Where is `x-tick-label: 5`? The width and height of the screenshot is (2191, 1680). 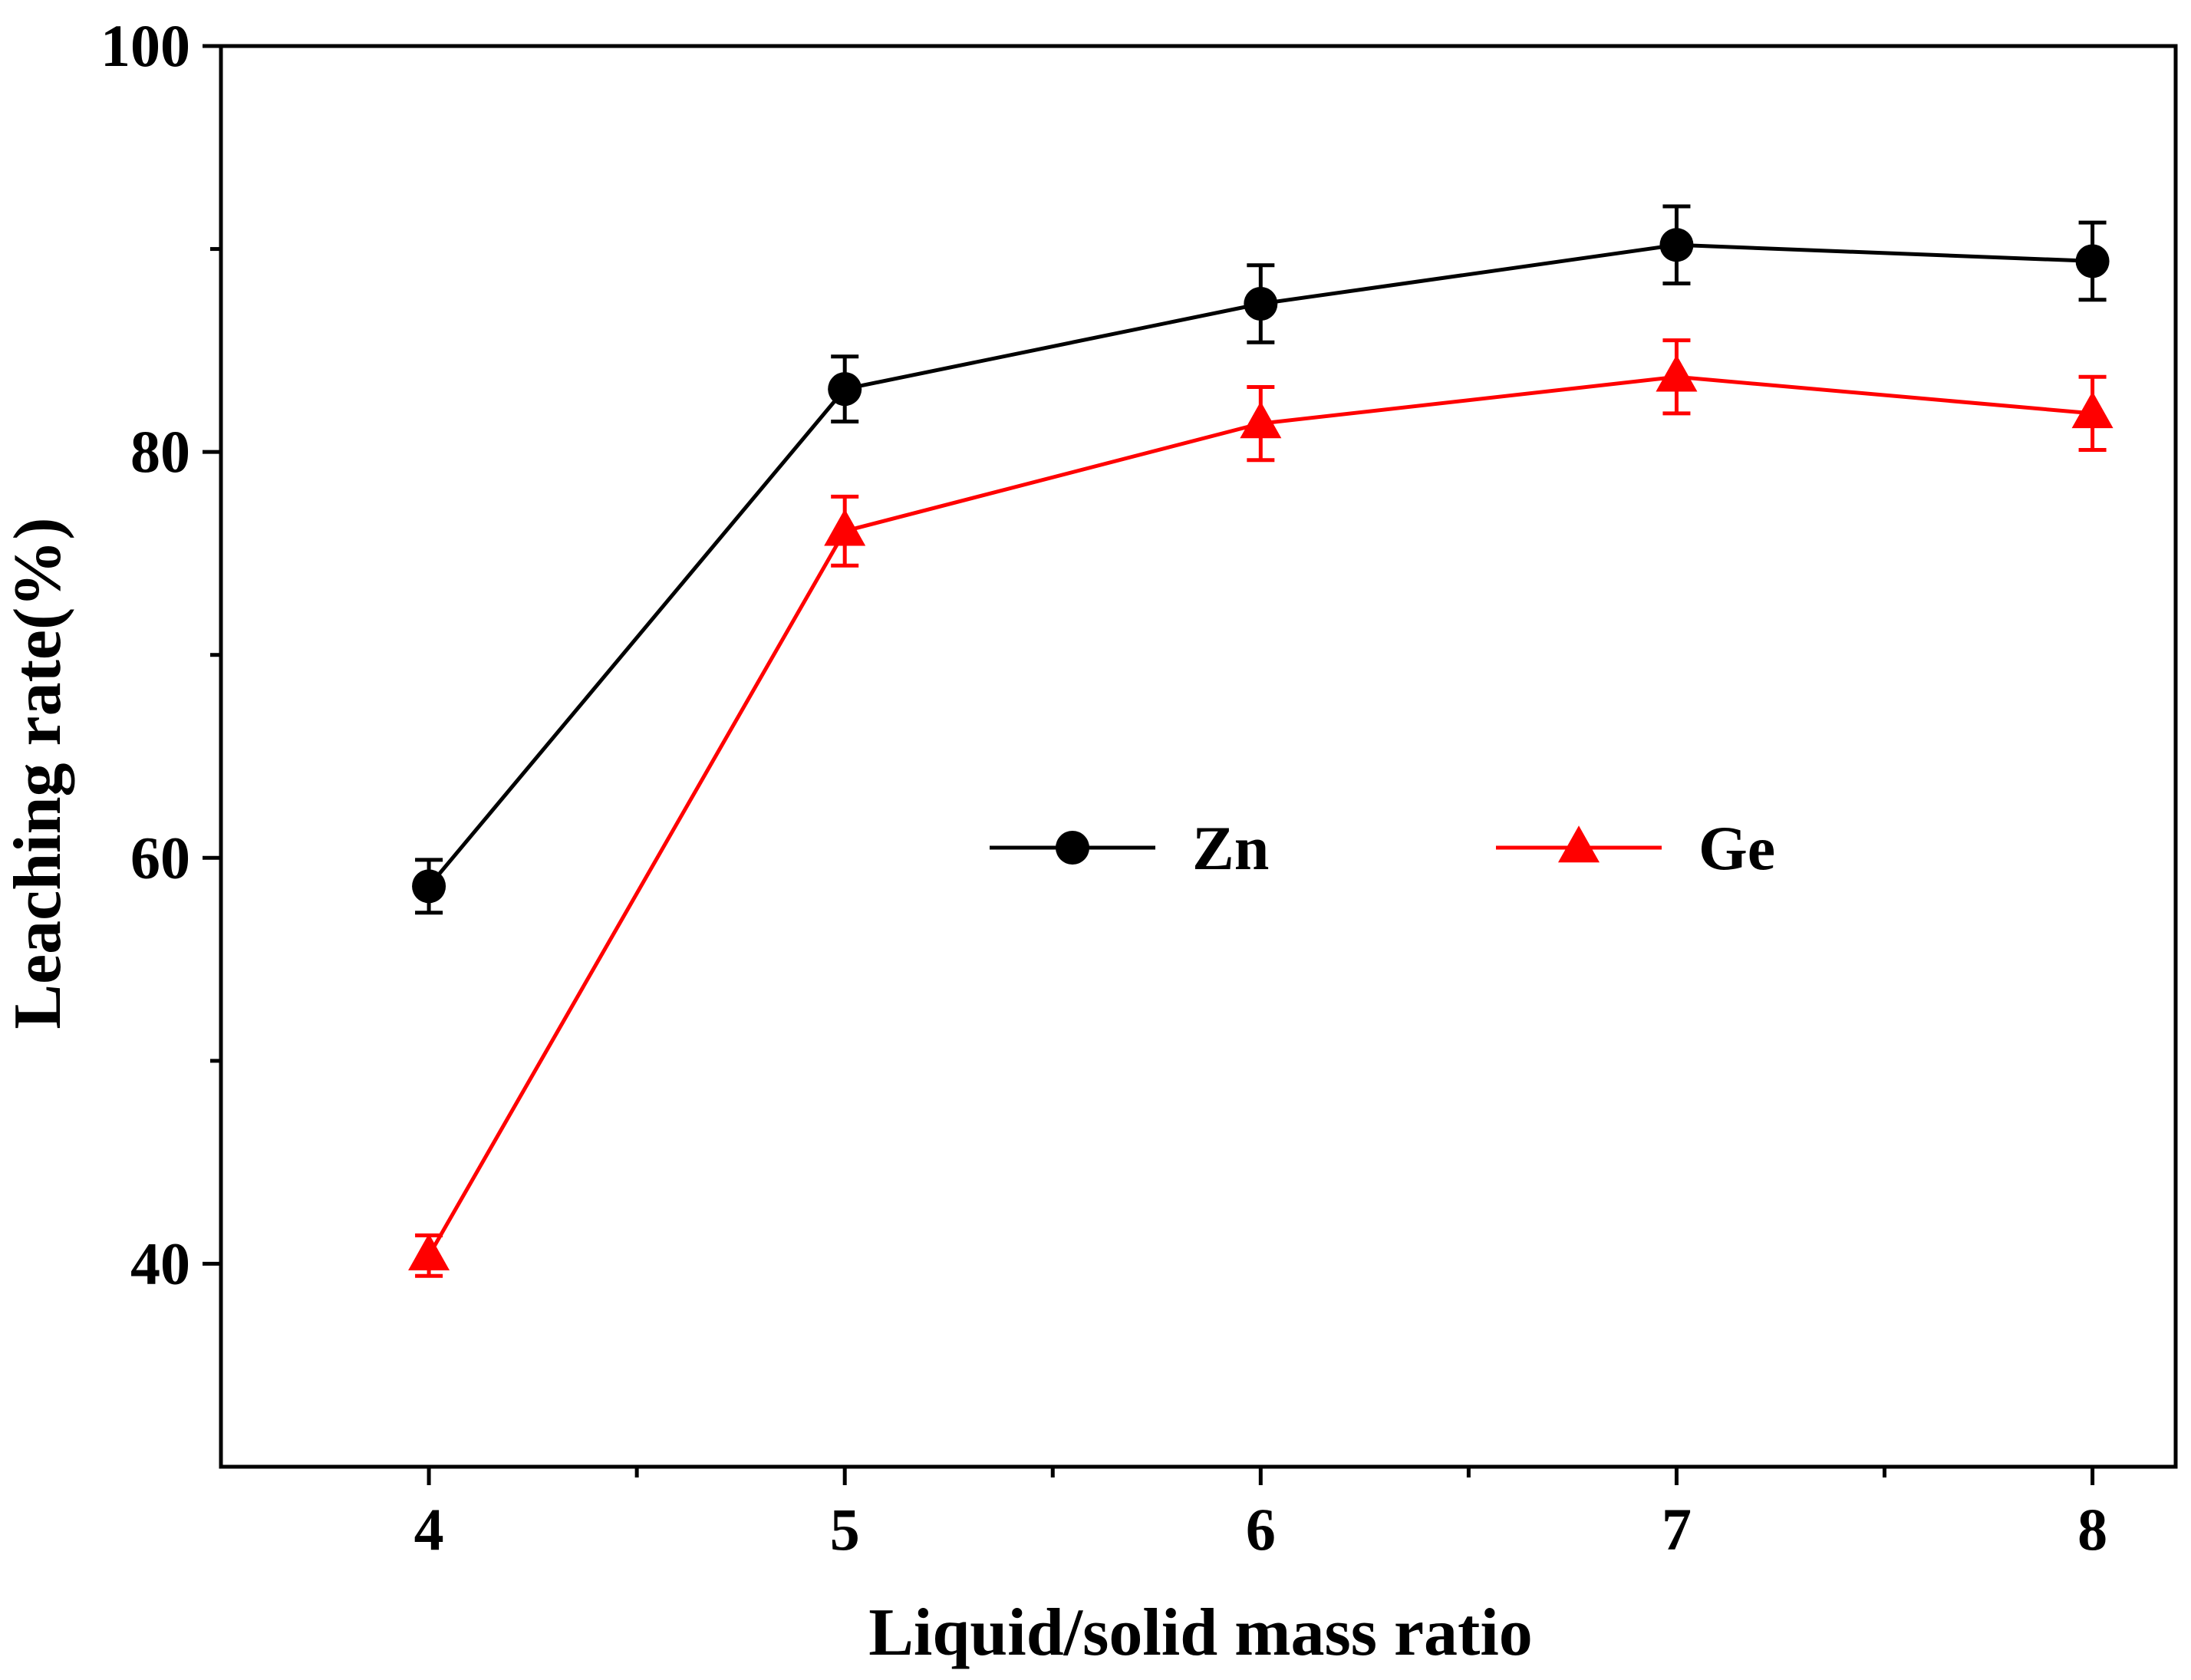 x-tick-label: 5 is located at coordinates (845, 1529).